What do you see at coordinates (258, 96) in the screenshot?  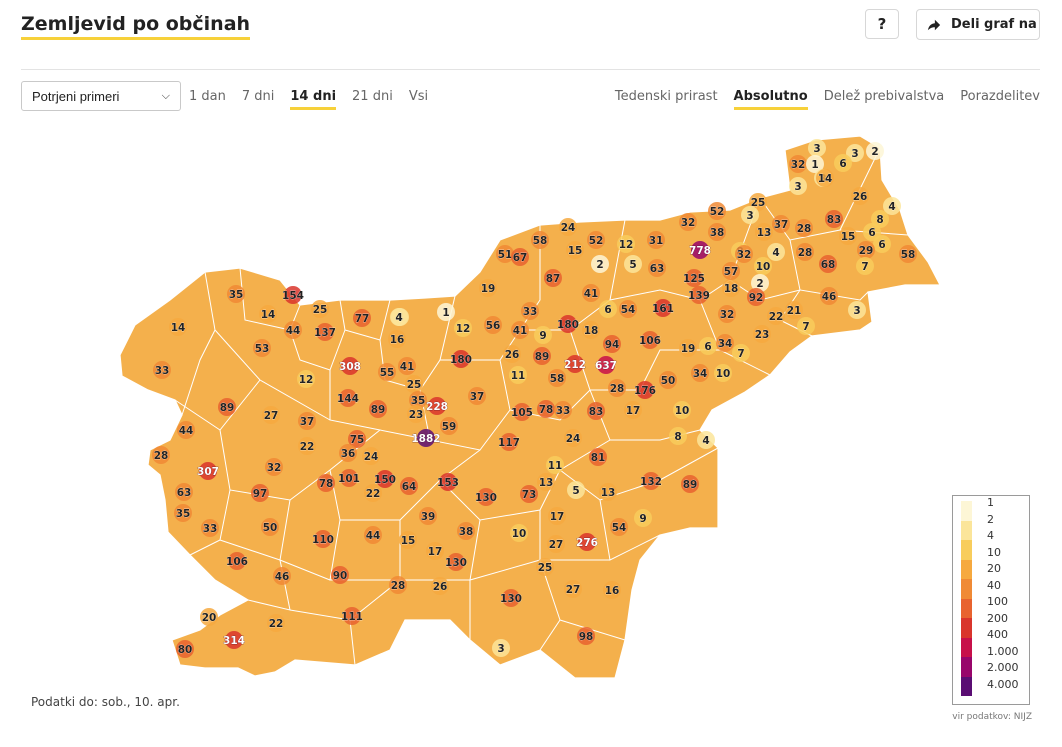 I see `tab-7-days: 7 dni` at bounding box center [258, 96].